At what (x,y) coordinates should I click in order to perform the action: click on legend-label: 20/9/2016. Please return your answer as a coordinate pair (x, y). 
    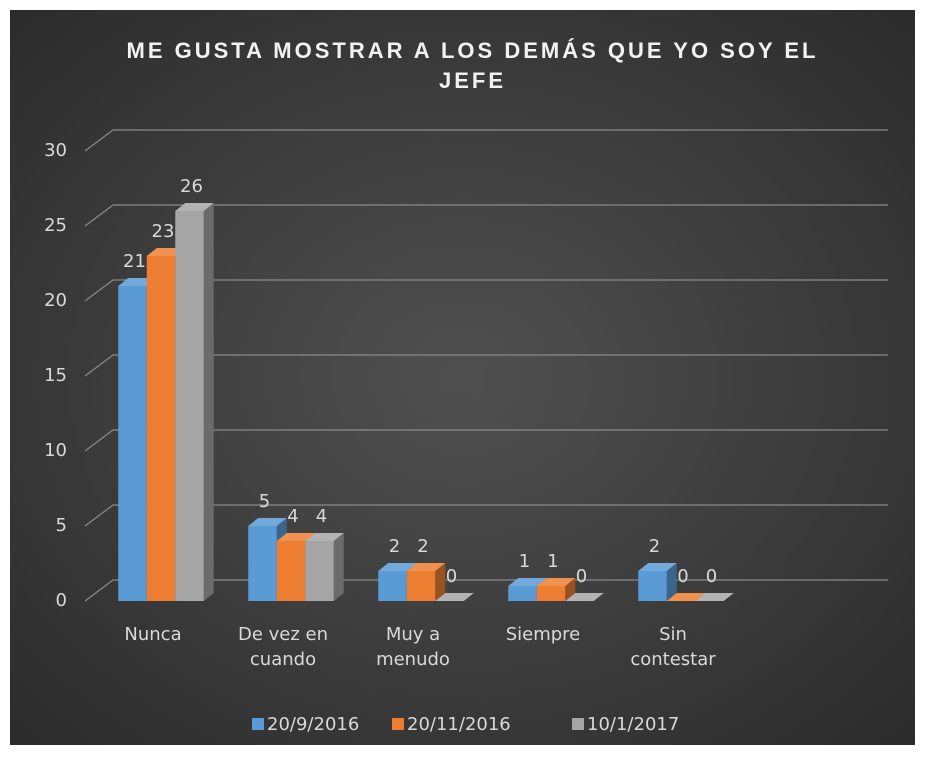
    Looking at the image, I should click on (313, 724).